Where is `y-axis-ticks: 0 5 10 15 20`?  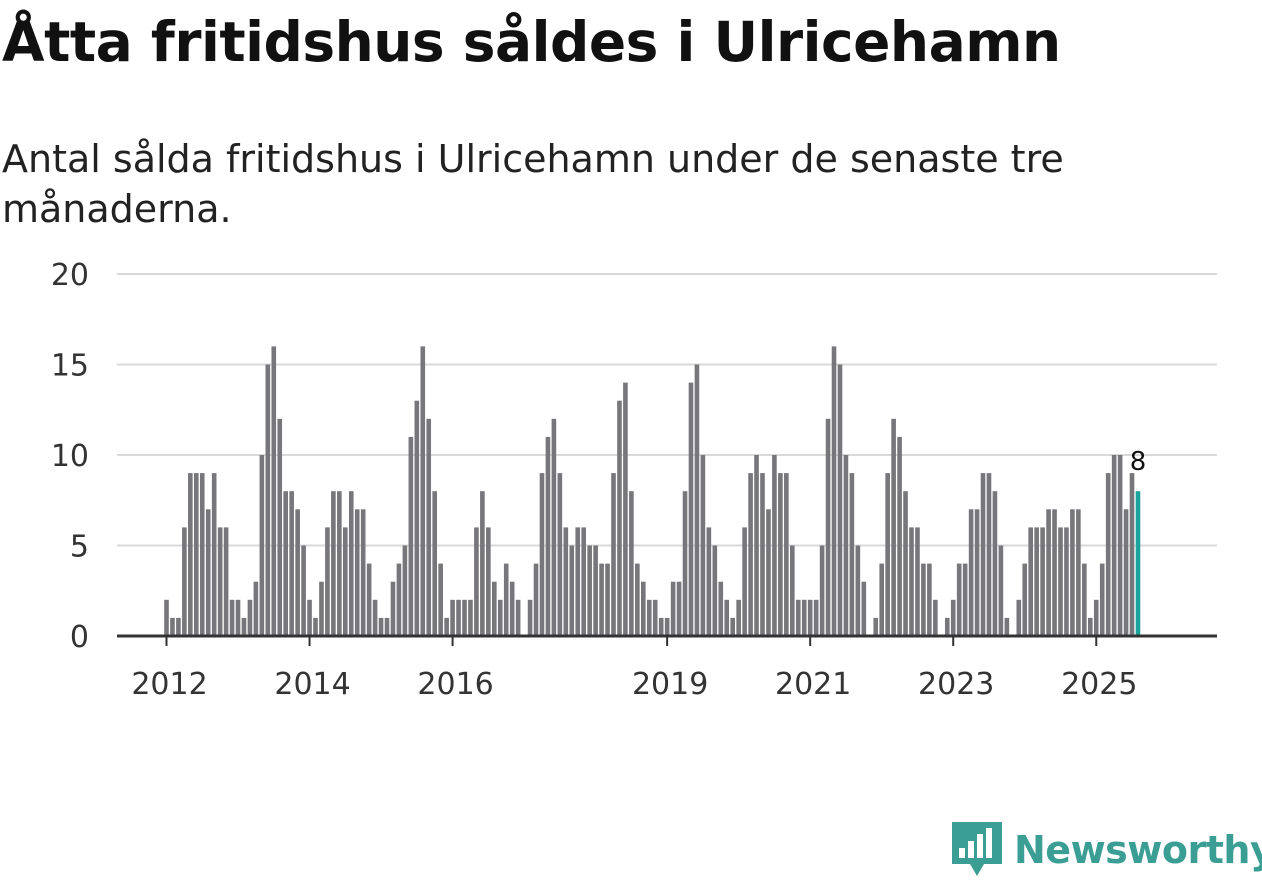
y-axis-ticks: 0 5 10 15 20 is located at coordinates (70, 456).